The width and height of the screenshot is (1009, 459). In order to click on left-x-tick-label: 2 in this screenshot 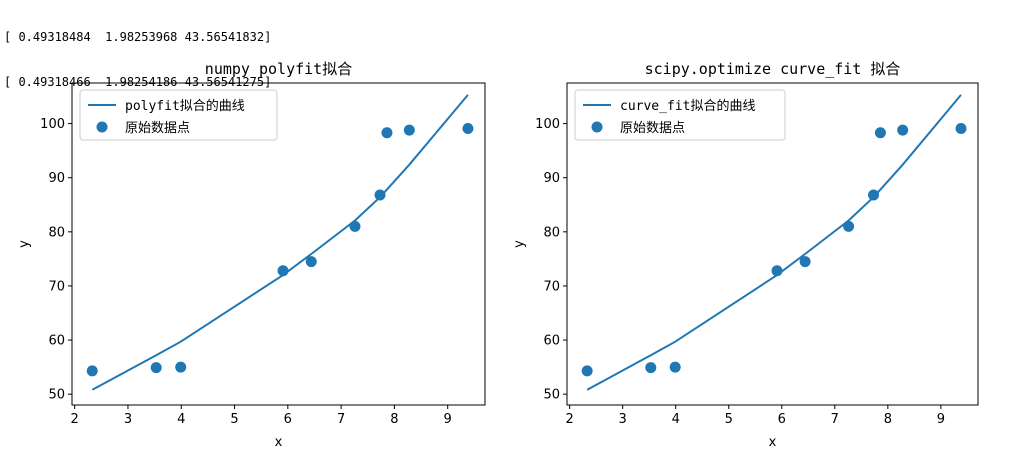, I will do `click(75, 419)`.